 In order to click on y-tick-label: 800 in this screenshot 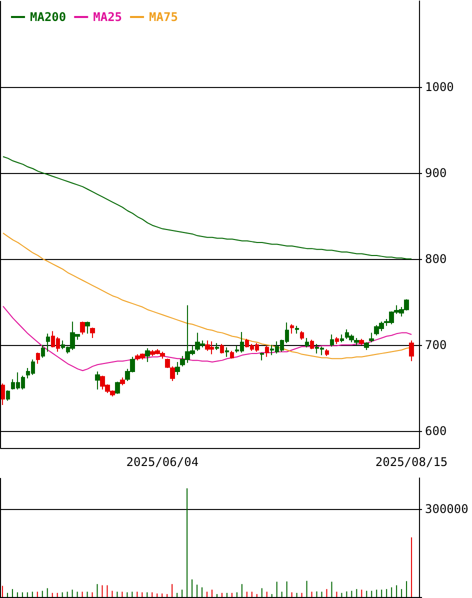, I will do `click(436, 259)`.